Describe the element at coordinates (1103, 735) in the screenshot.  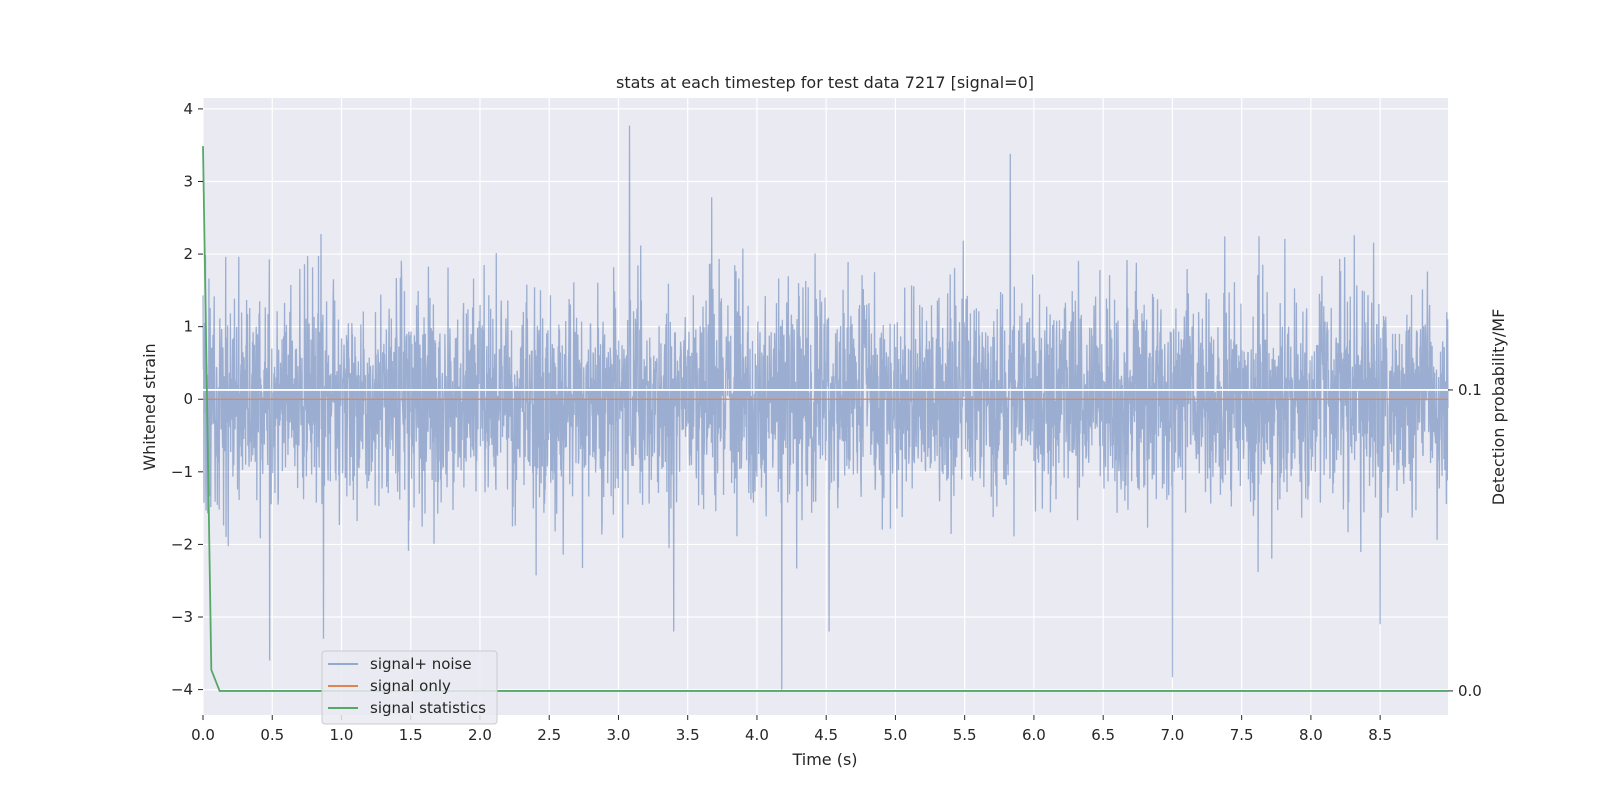
I see `x-tick-label: 6.5` at that location.